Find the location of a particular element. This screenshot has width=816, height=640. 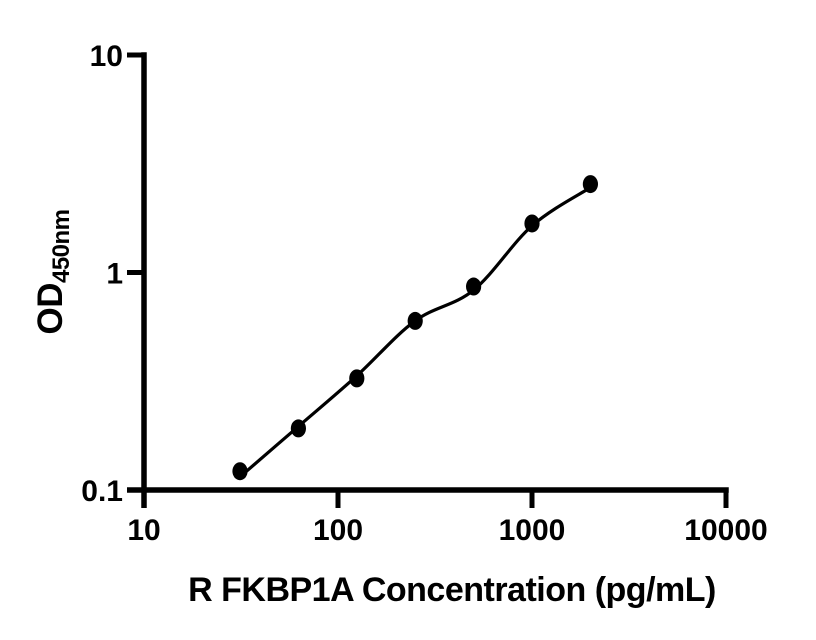

x-tick-label: 1000 is located at coordinates (532, 530).